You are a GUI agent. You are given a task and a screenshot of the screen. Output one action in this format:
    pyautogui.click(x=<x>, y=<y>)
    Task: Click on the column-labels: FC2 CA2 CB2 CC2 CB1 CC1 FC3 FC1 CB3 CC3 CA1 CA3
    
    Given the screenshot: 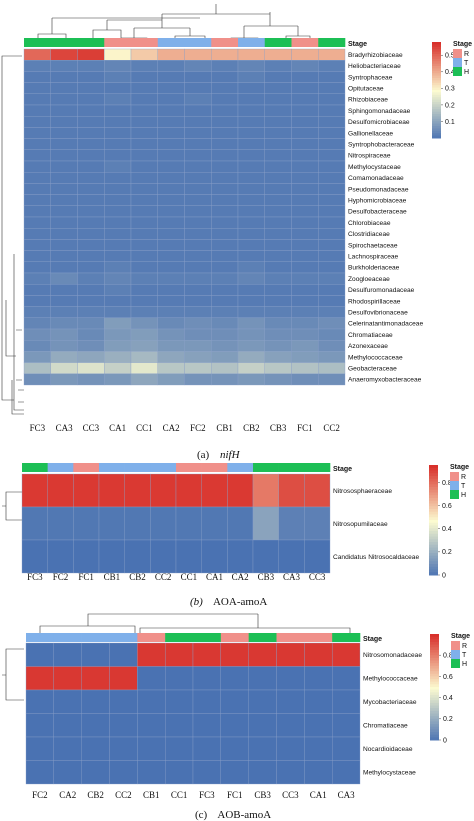 What is the action you would take?
    pyautogui.click(x=193, y=795)
    